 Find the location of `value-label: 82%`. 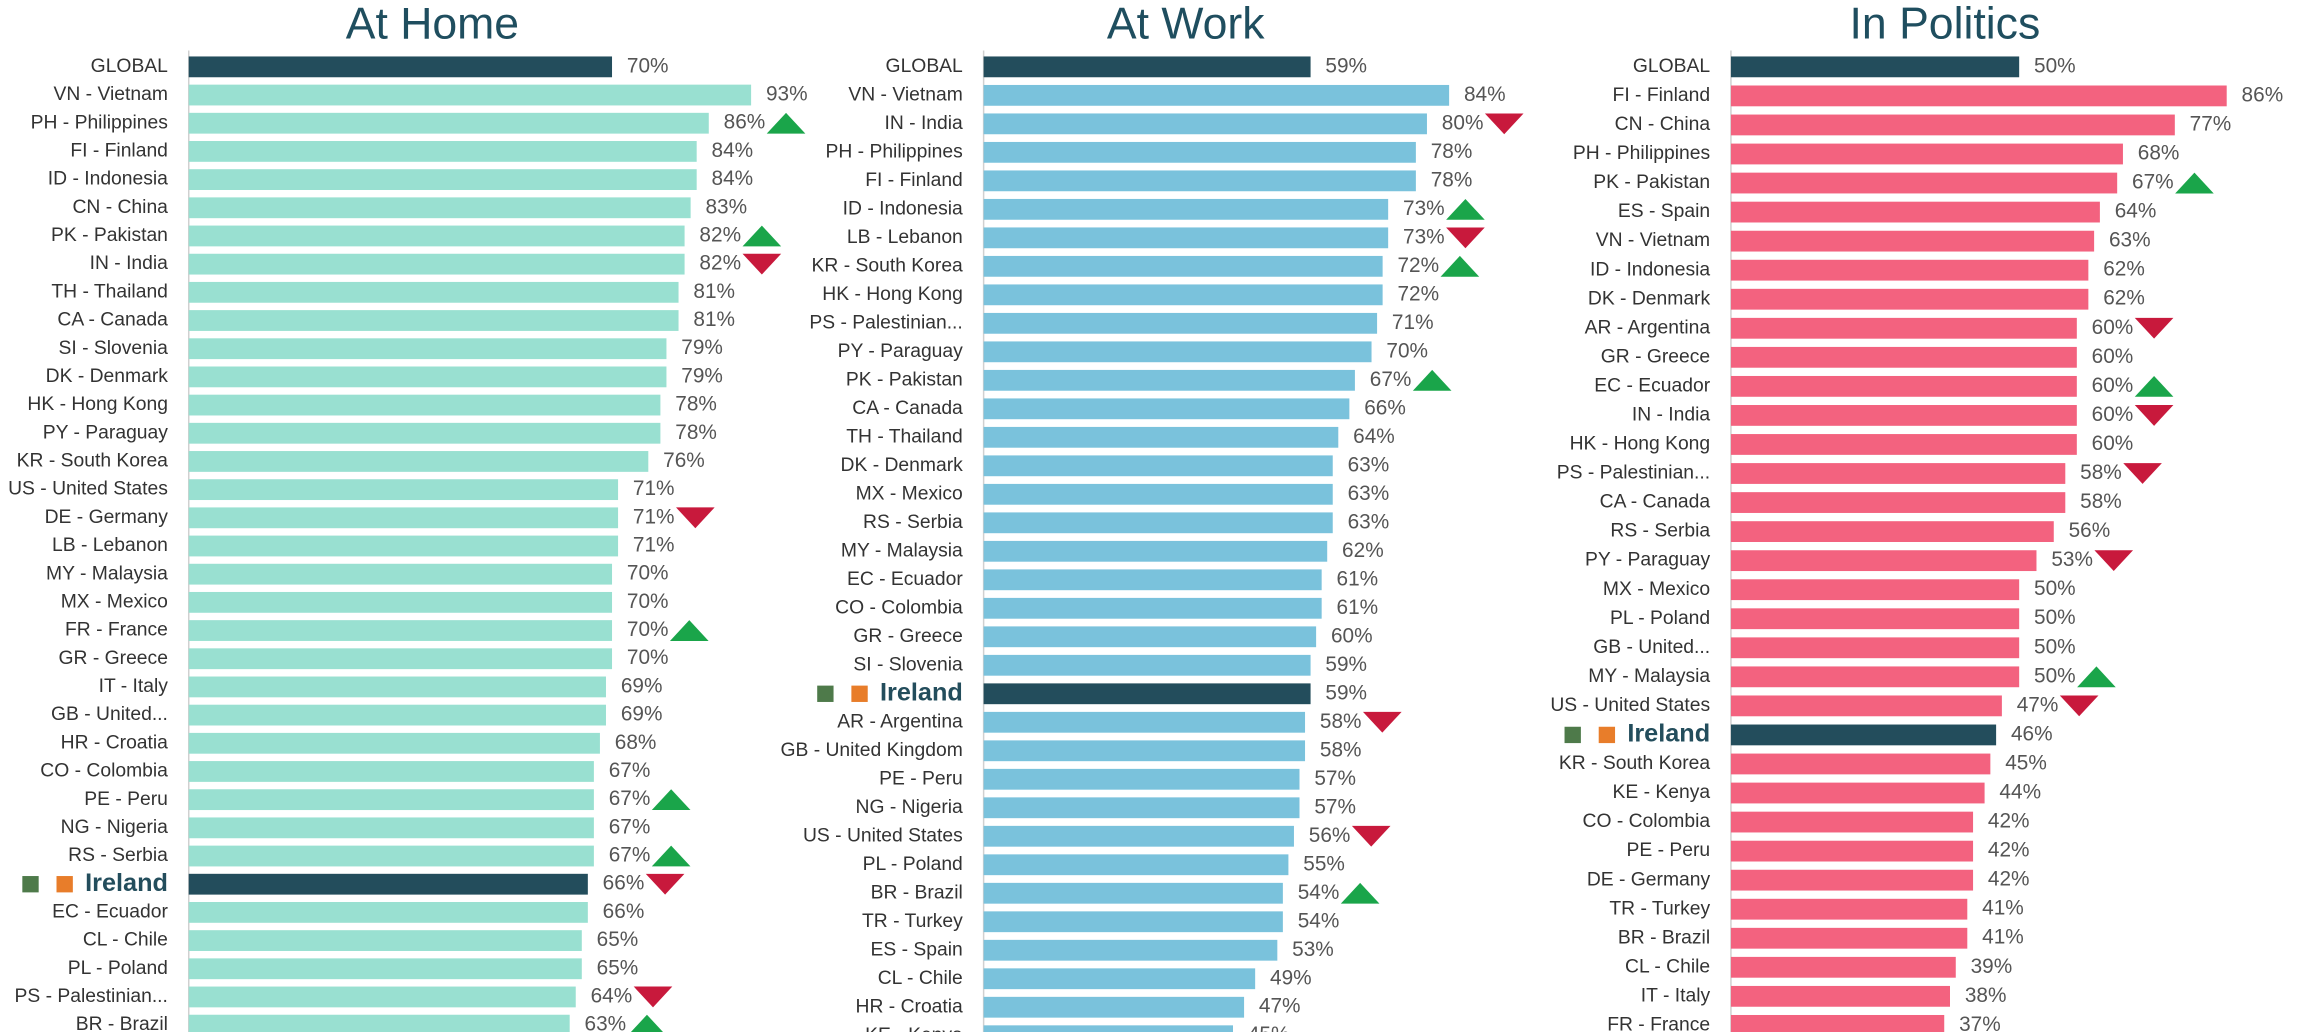

value-label: 82% is located at coordinates (720, 263).